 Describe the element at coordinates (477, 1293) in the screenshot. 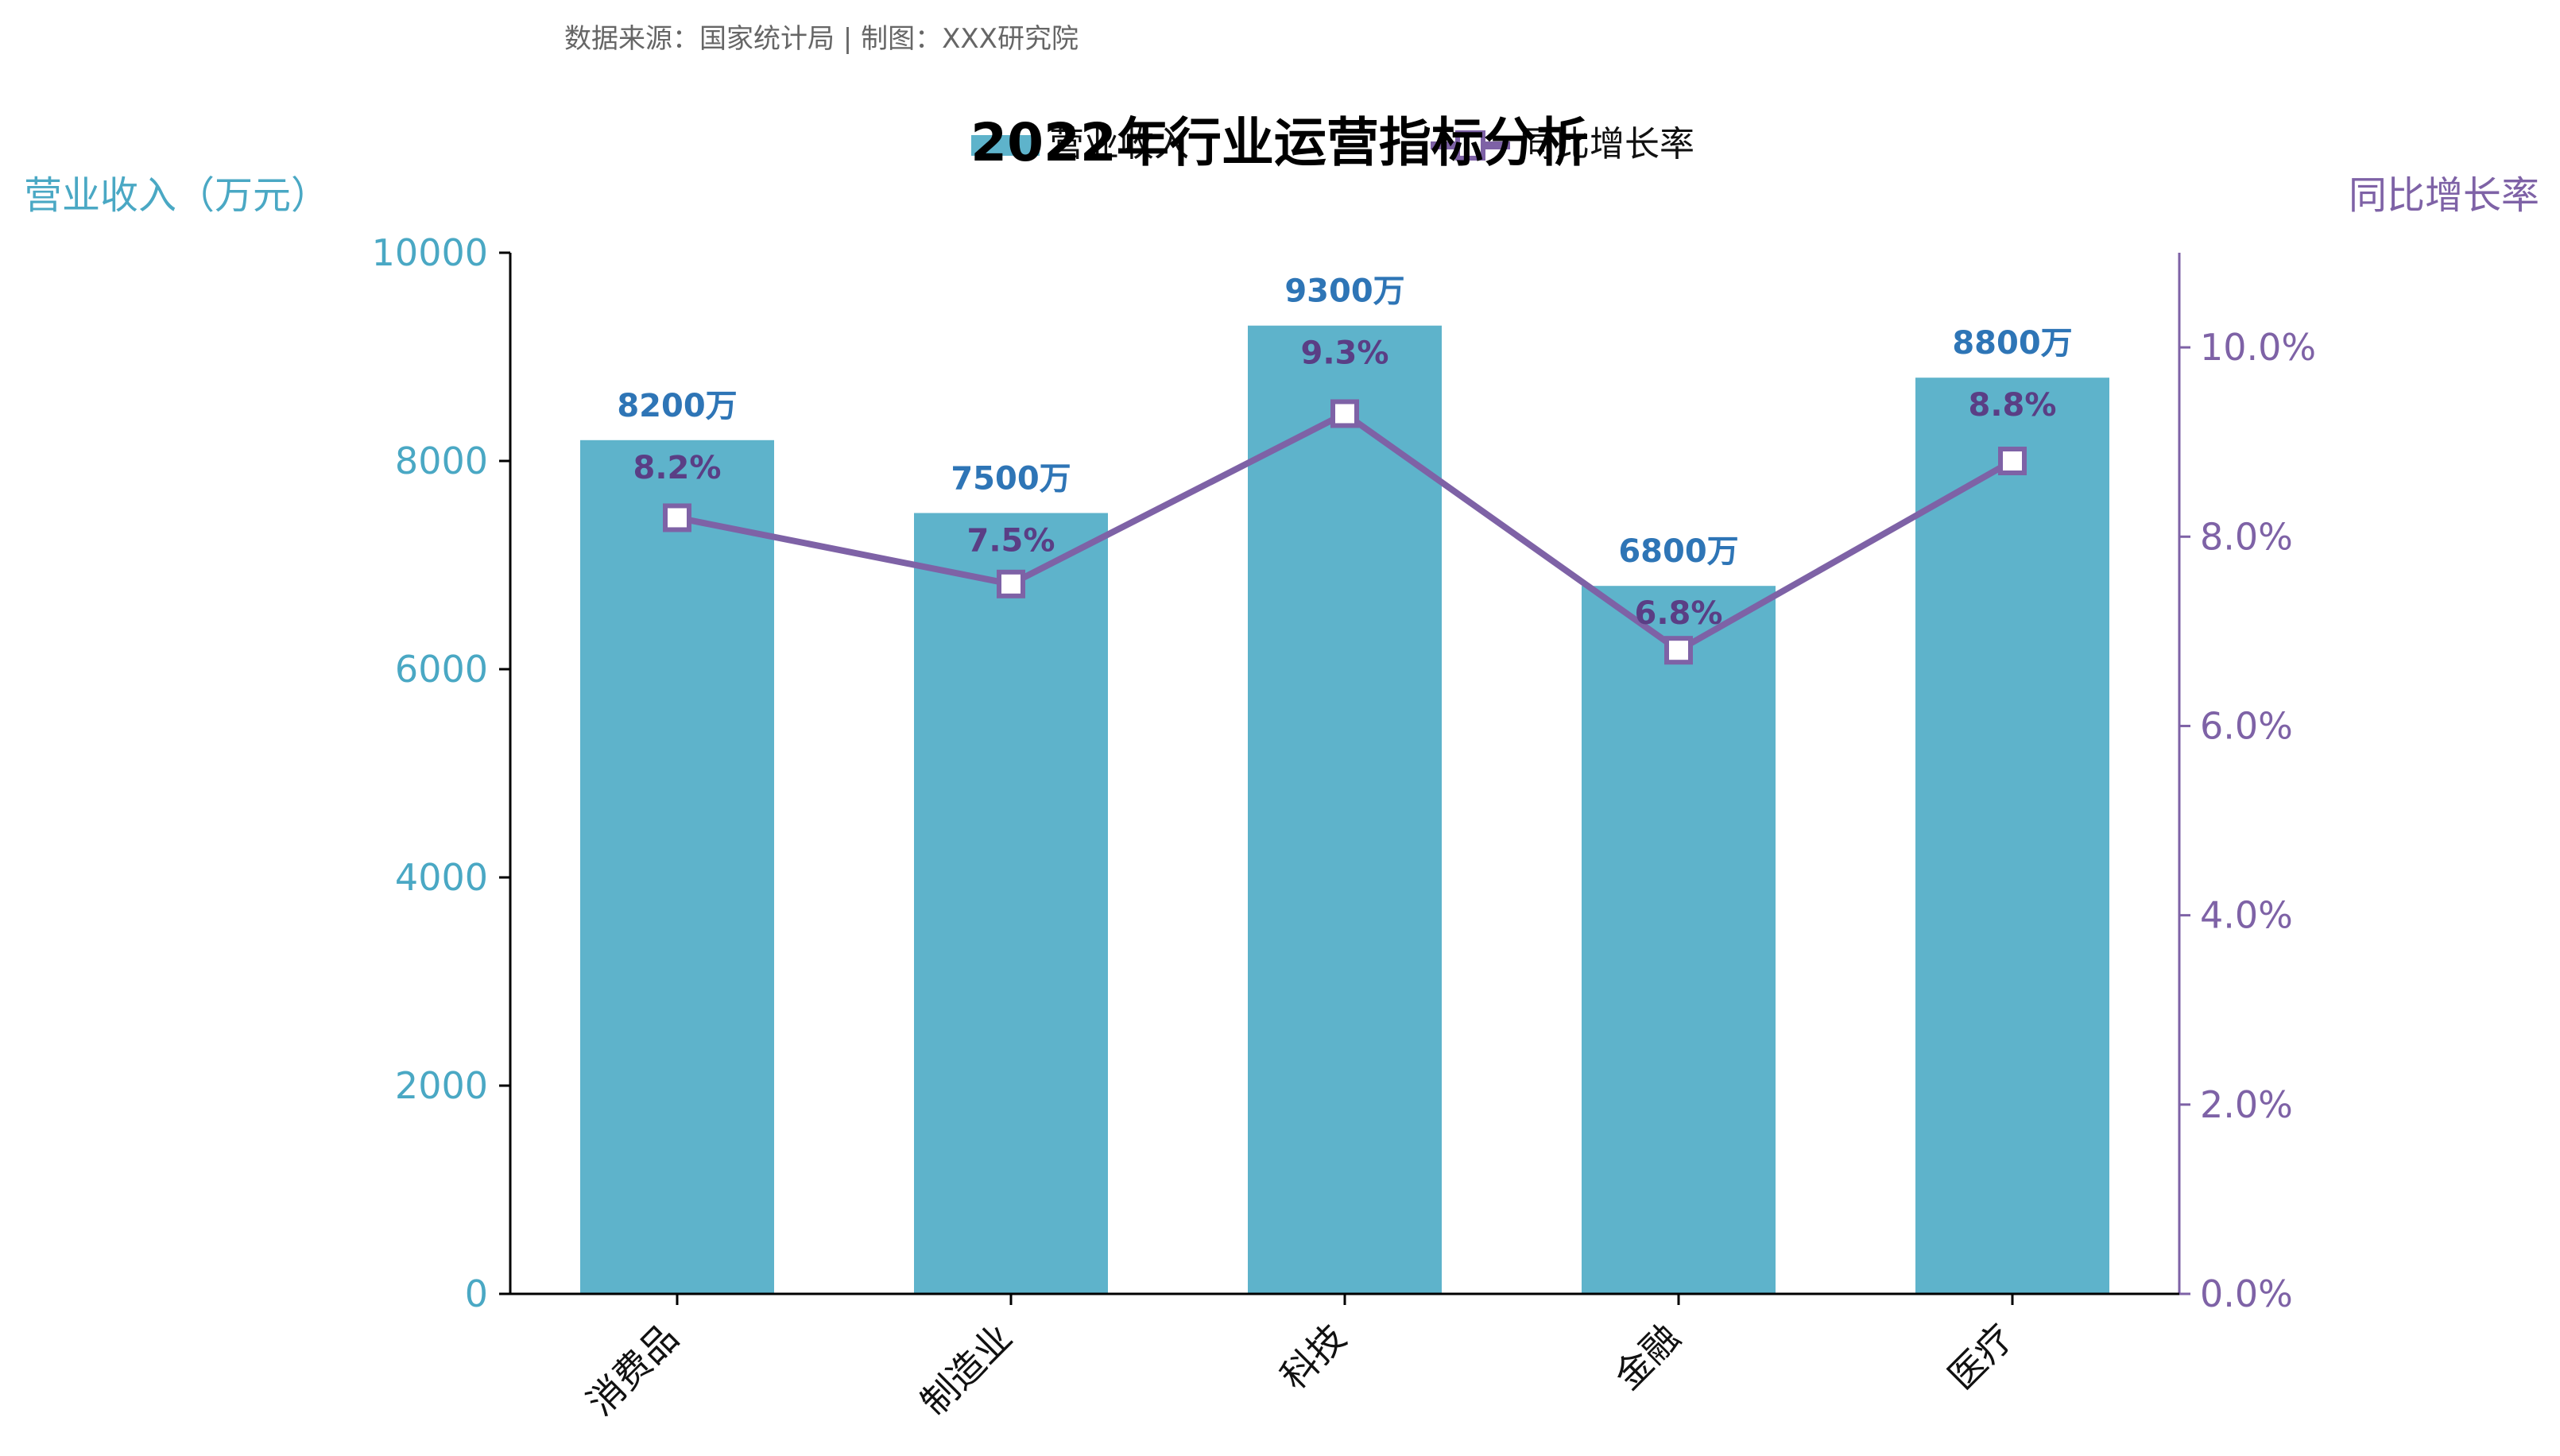

I see `left-tick-label: 0` at that location.